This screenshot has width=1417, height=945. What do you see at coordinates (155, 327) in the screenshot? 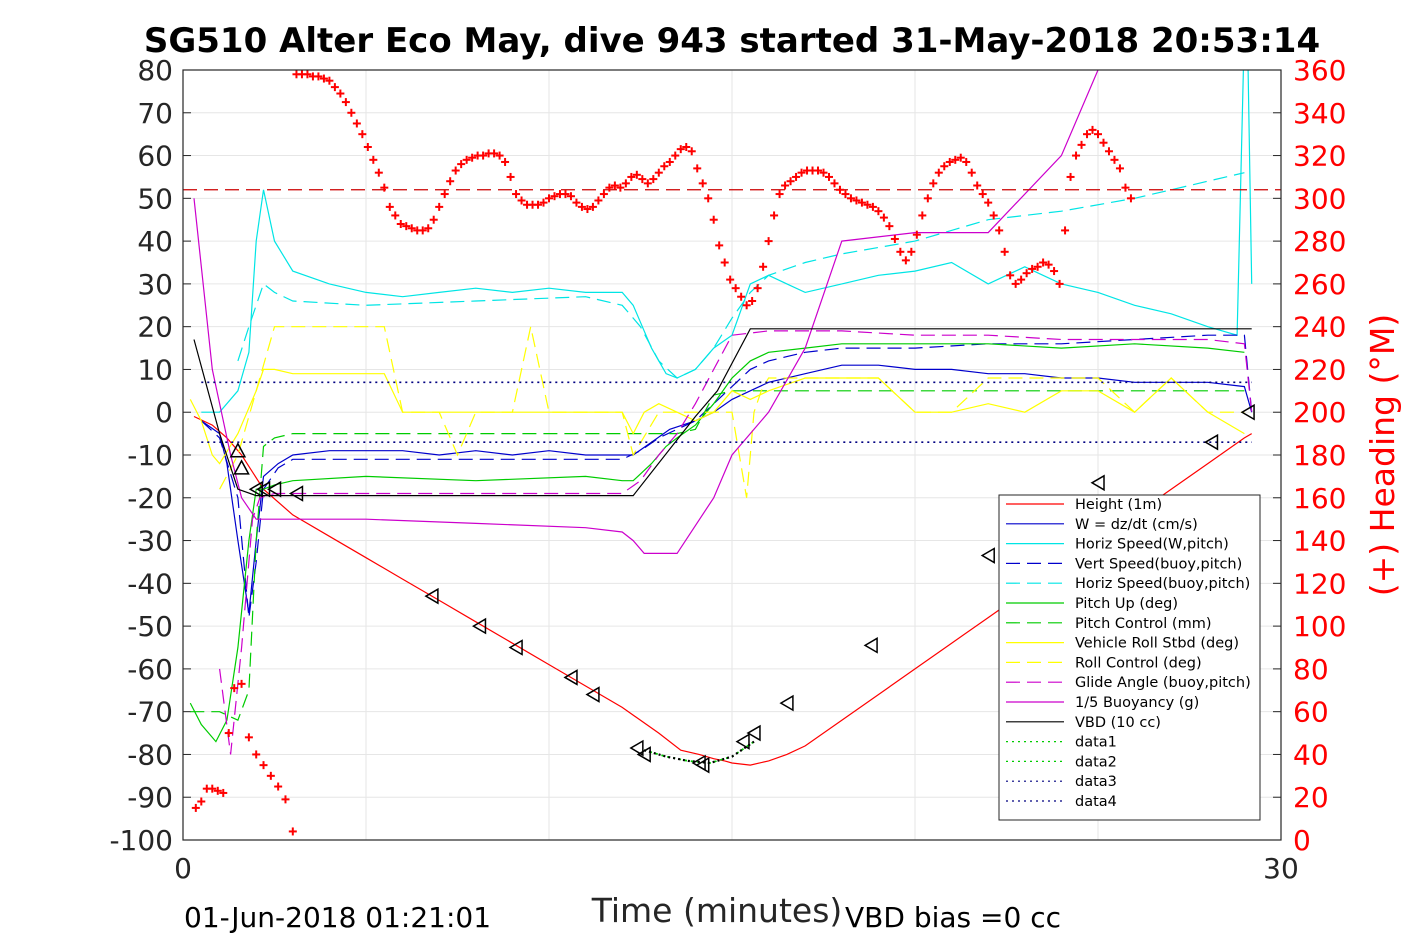
I see `left-tick-label: 20` at bounding box center [155, 327].